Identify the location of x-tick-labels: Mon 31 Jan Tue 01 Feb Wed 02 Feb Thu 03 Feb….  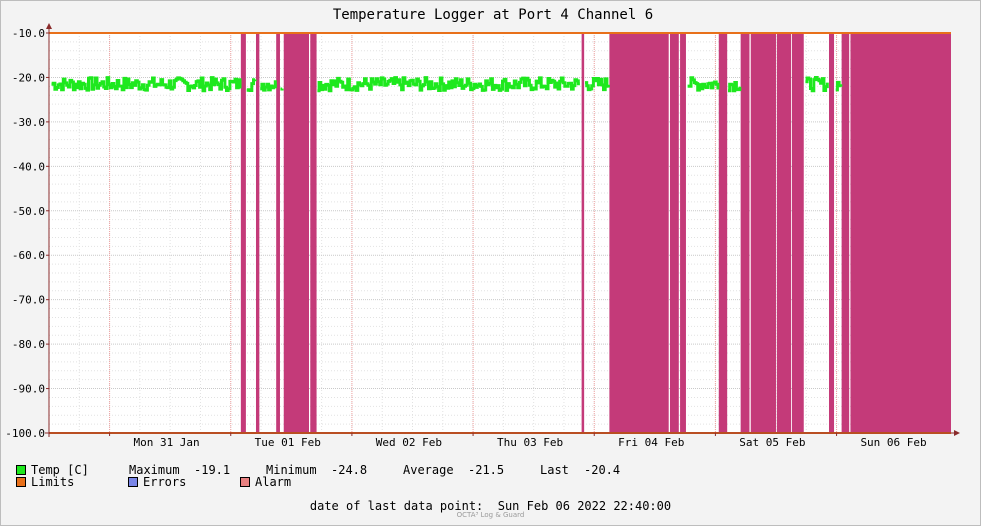
(529, 442).